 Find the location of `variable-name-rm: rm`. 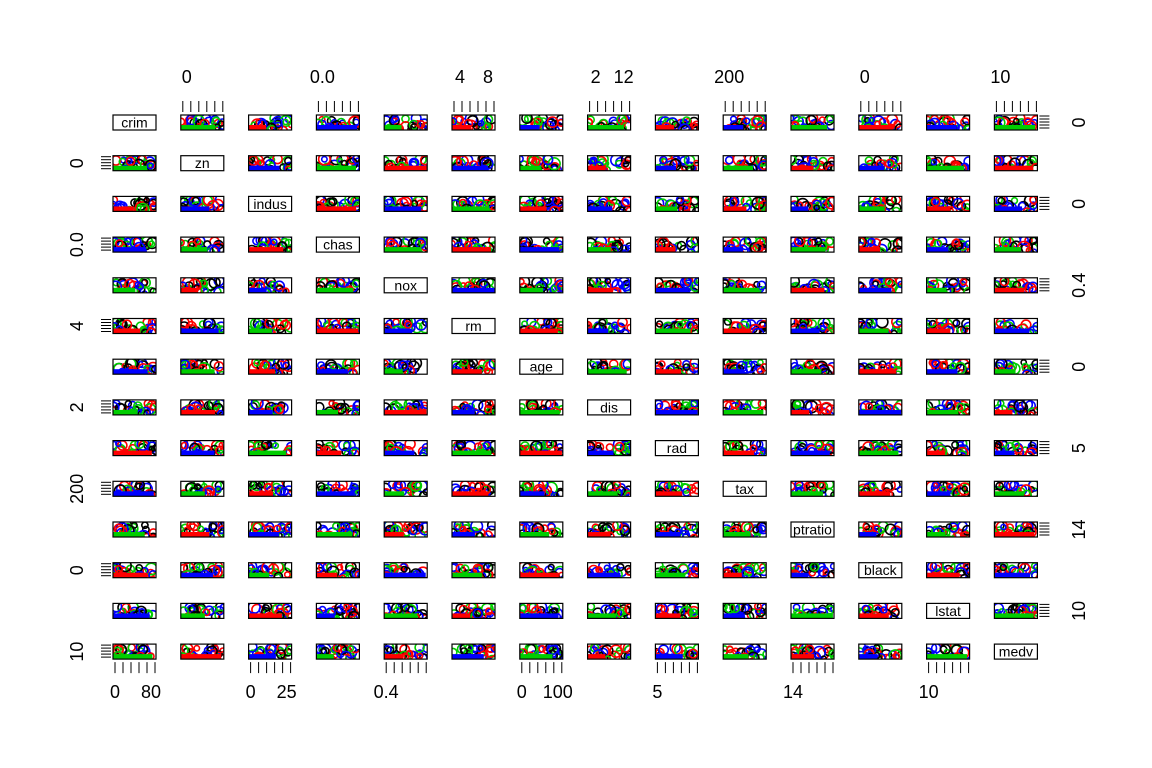

variable-name-rm: rm is located at coordinates (473, 326).